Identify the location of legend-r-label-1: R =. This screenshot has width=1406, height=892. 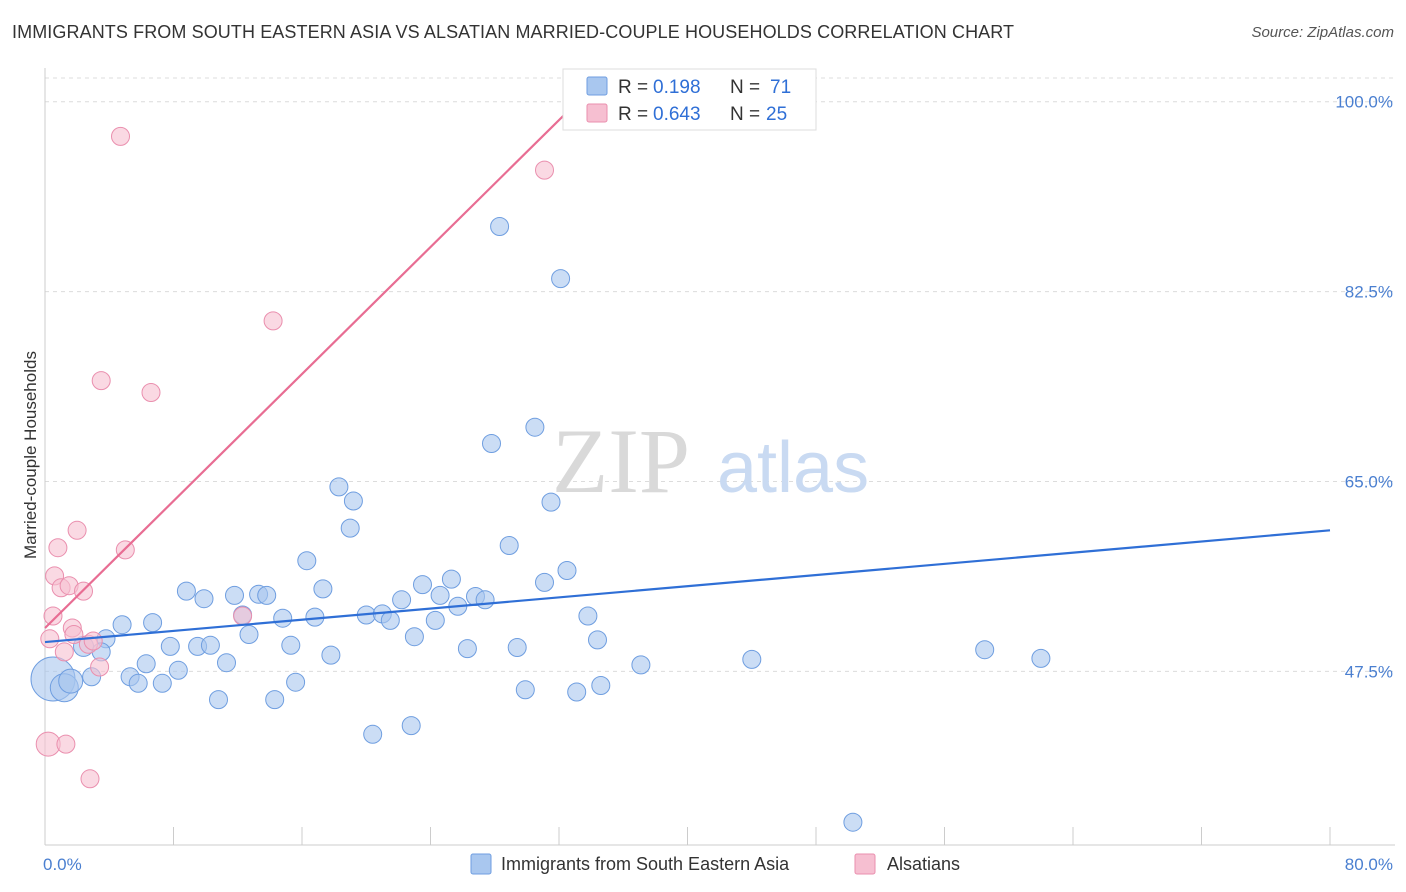
(633, 87).